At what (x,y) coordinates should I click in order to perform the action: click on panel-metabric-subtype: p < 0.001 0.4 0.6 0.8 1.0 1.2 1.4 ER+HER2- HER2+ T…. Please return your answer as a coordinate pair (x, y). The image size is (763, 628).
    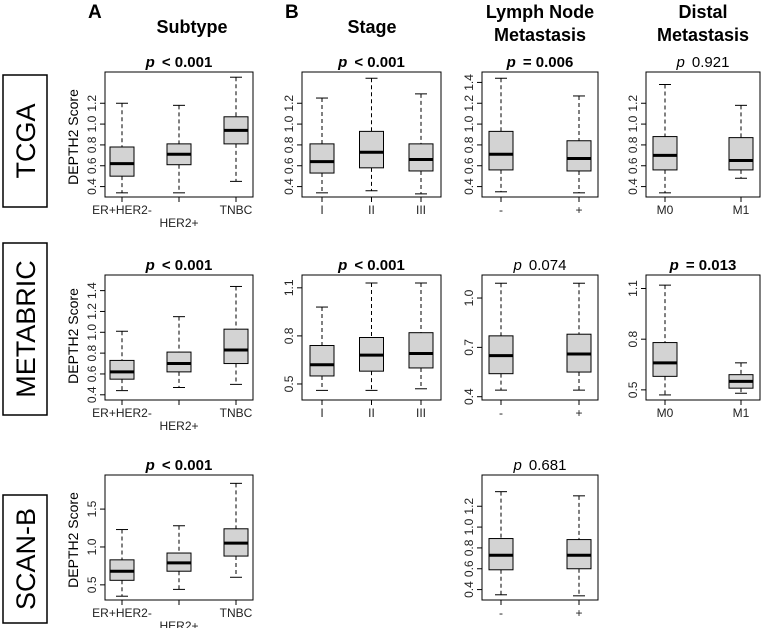
    Looking at the image, I should click on (169, 345).